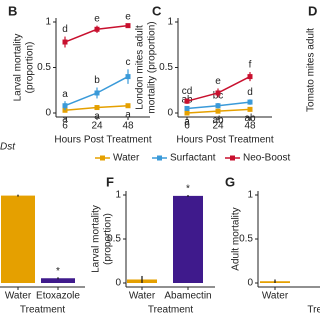 Image resolution: width=320 pixels, height=320 pixels. What do you see at coordinates (236, 238) in the screenshot?
I see `y-axis-label: Adult mortality` at bounding box center [236, 238].